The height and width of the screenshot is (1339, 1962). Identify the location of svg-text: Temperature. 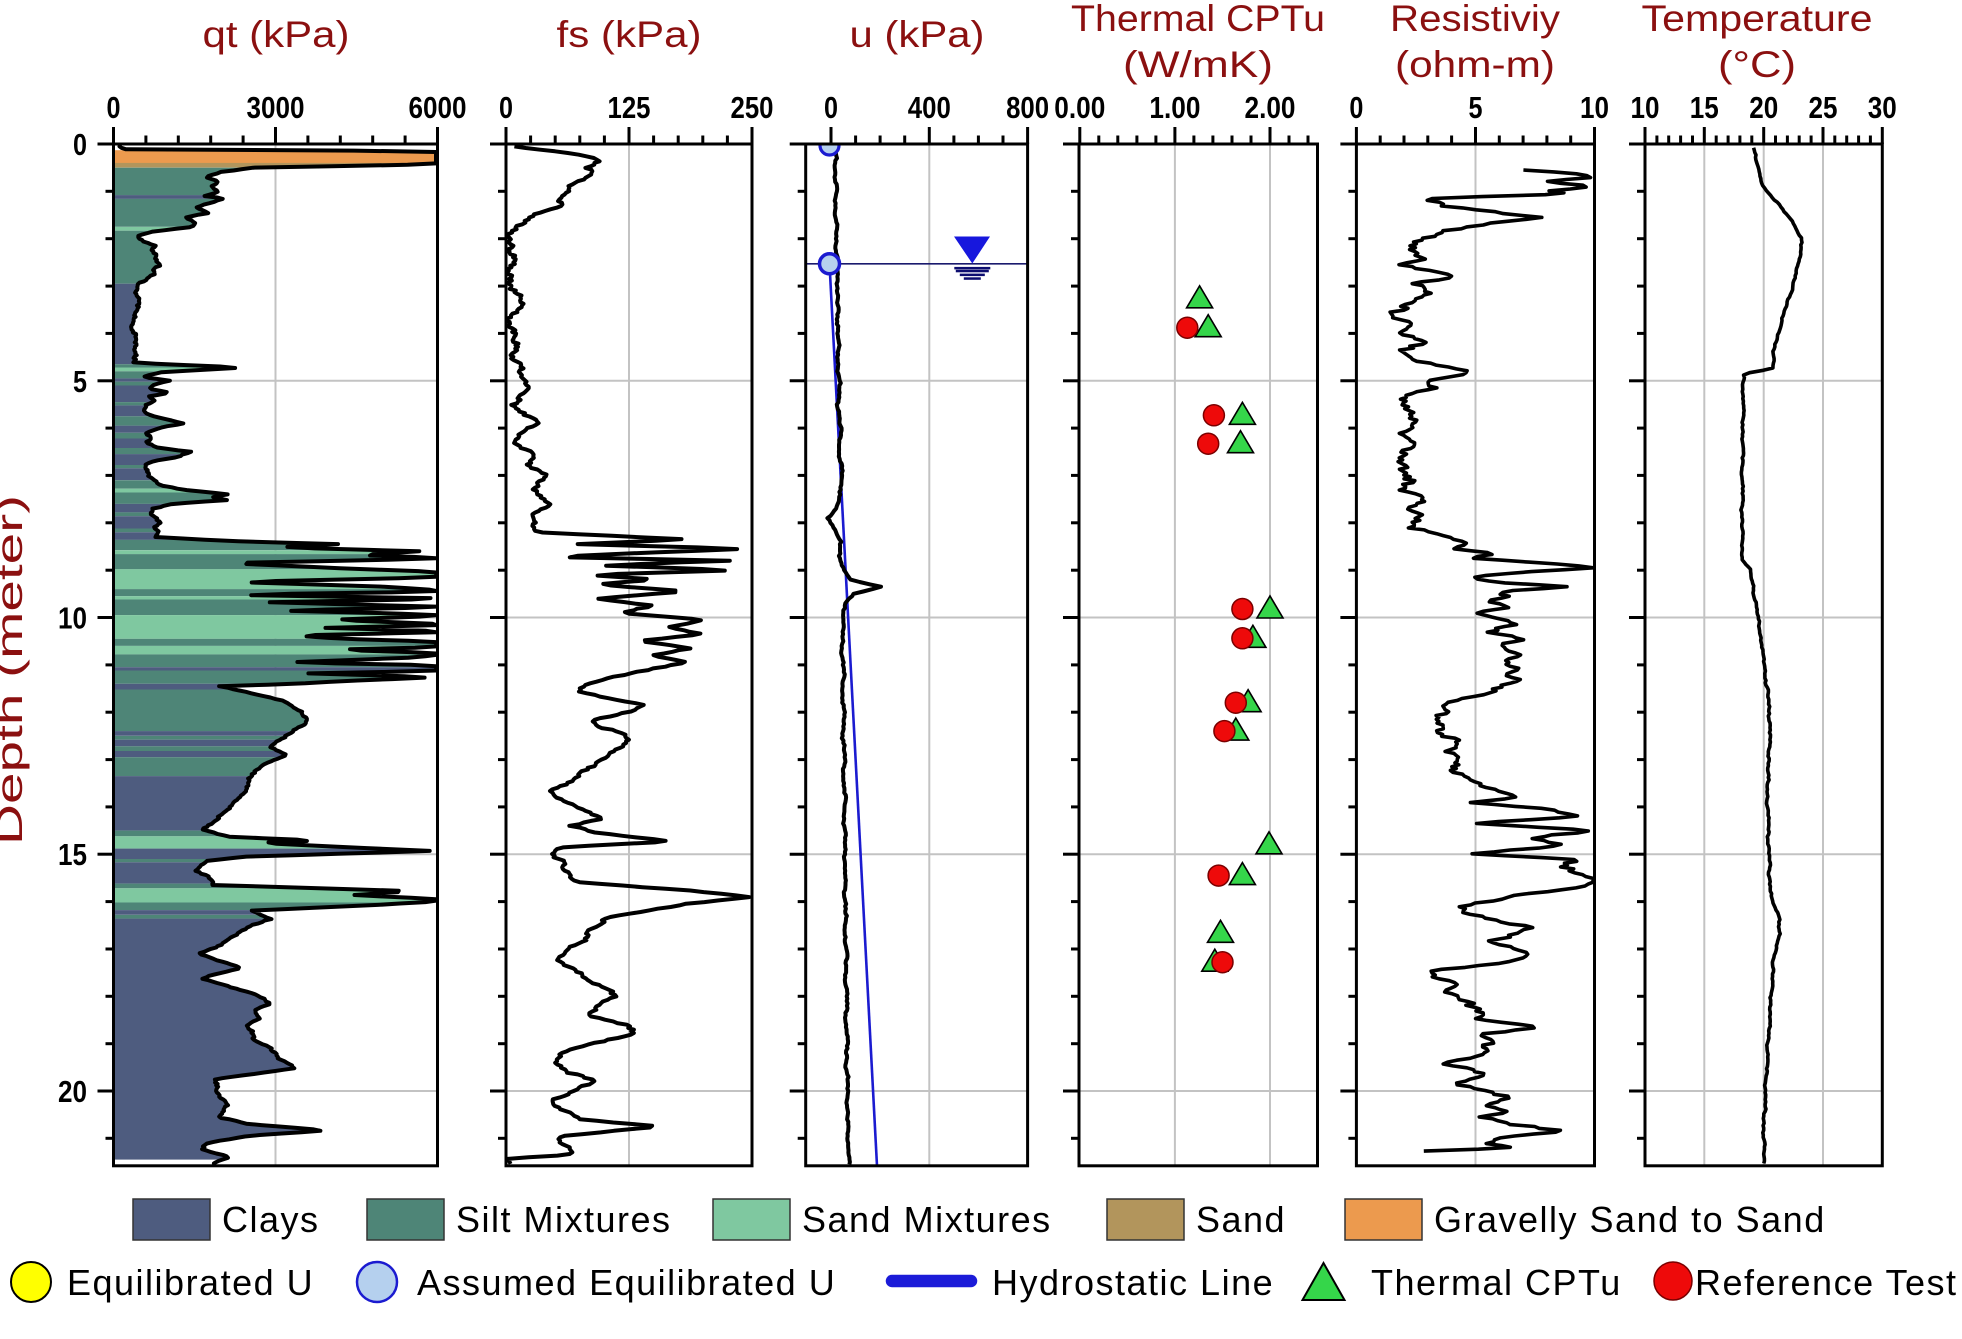
(1757, 19).